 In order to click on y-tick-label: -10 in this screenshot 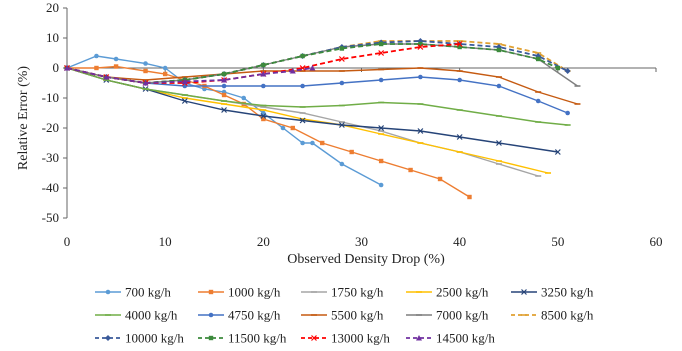, I will do `click(50, 97)`.